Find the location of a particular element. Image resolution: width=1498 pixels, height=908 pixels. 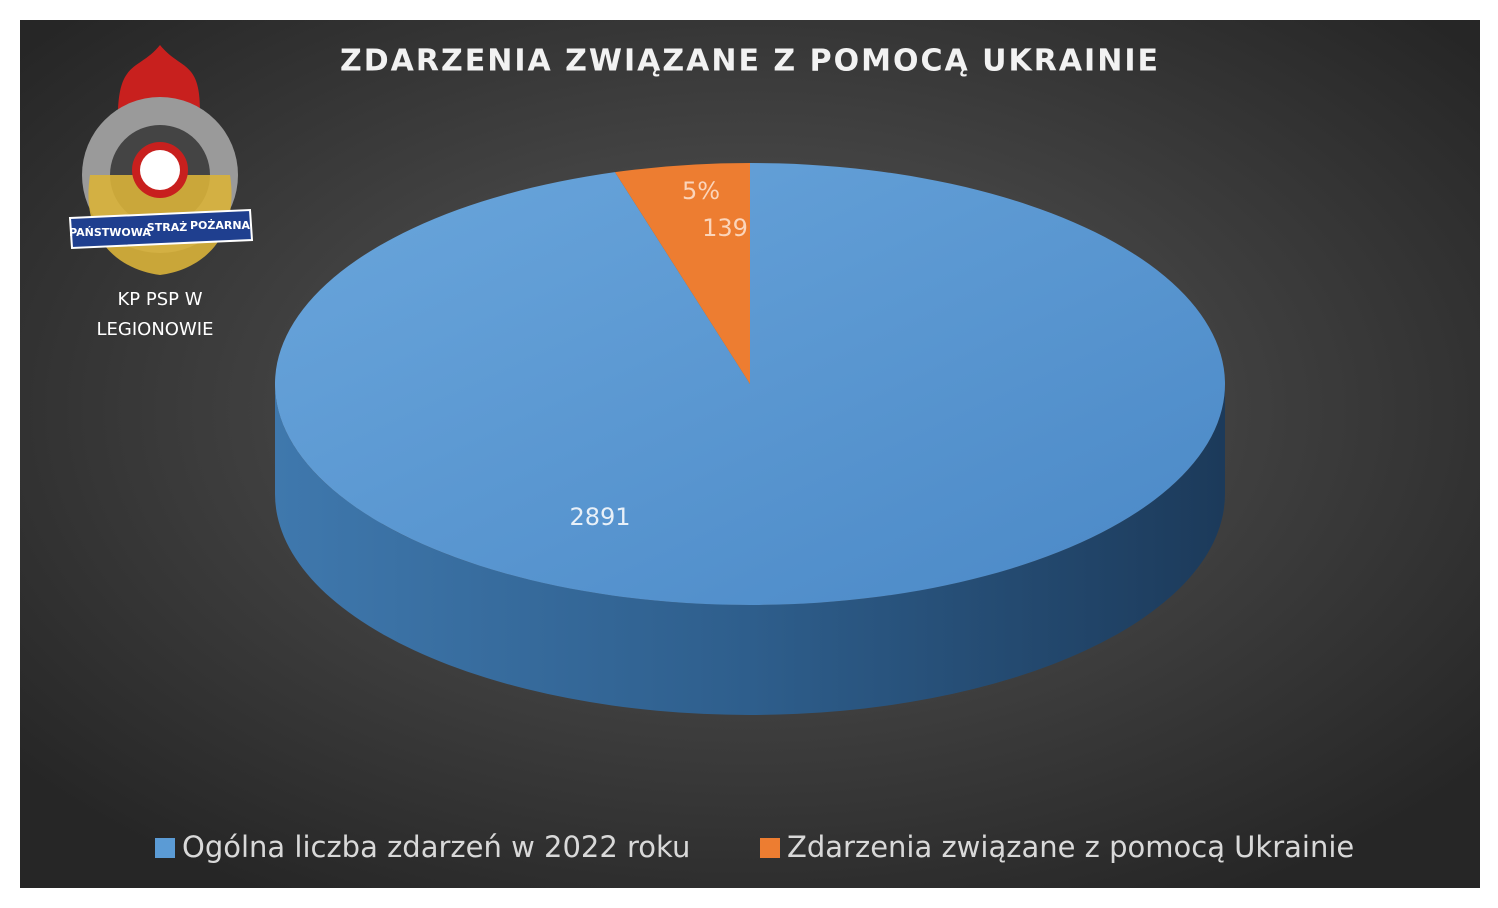

chart-title: ZDARZENIA ZWIĄZANE Z POMOCĄ UKRAINIE is located at coordinates (750, 61).